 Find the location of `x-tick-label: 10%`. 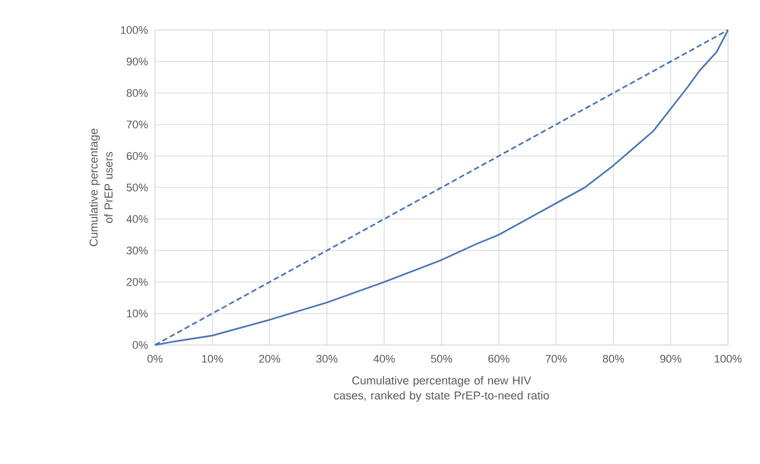

x-tick-label: 10% is located at coordinates (212, 358).